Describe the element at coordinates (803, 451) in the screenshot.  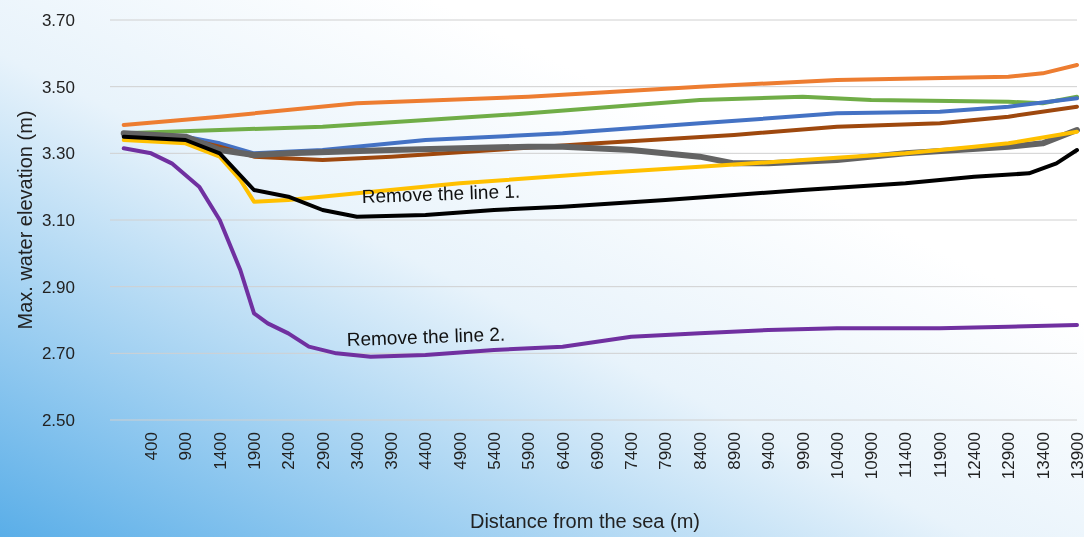
I see `x-tick-label: 9900` at that location.